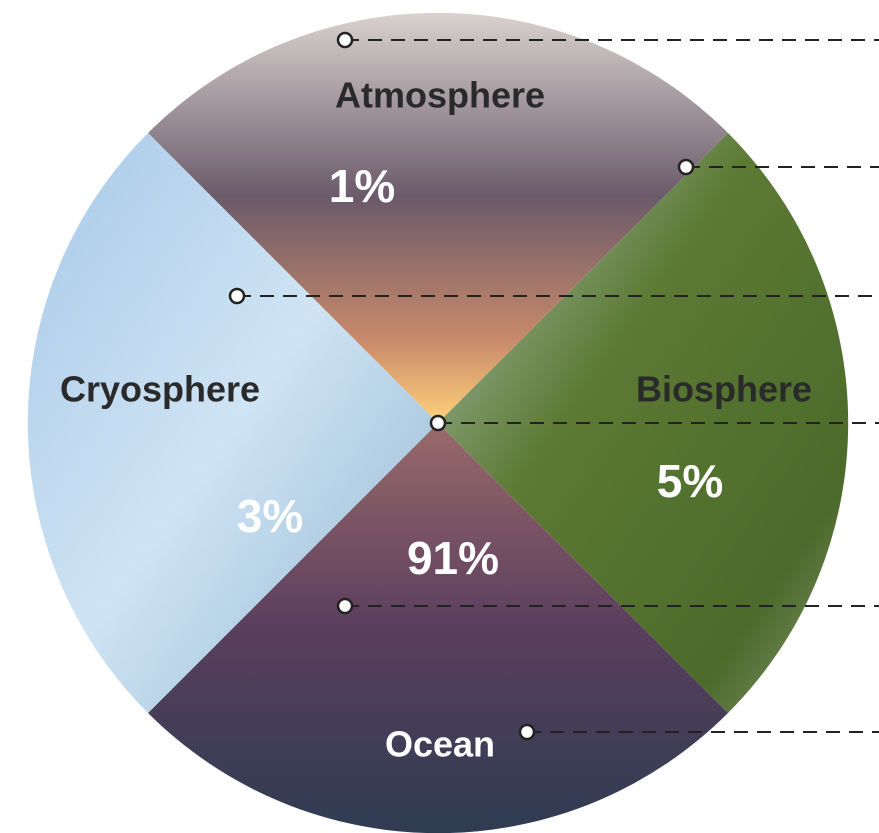  I want to click on segment-label: Cryosphere, so click(160, 389).